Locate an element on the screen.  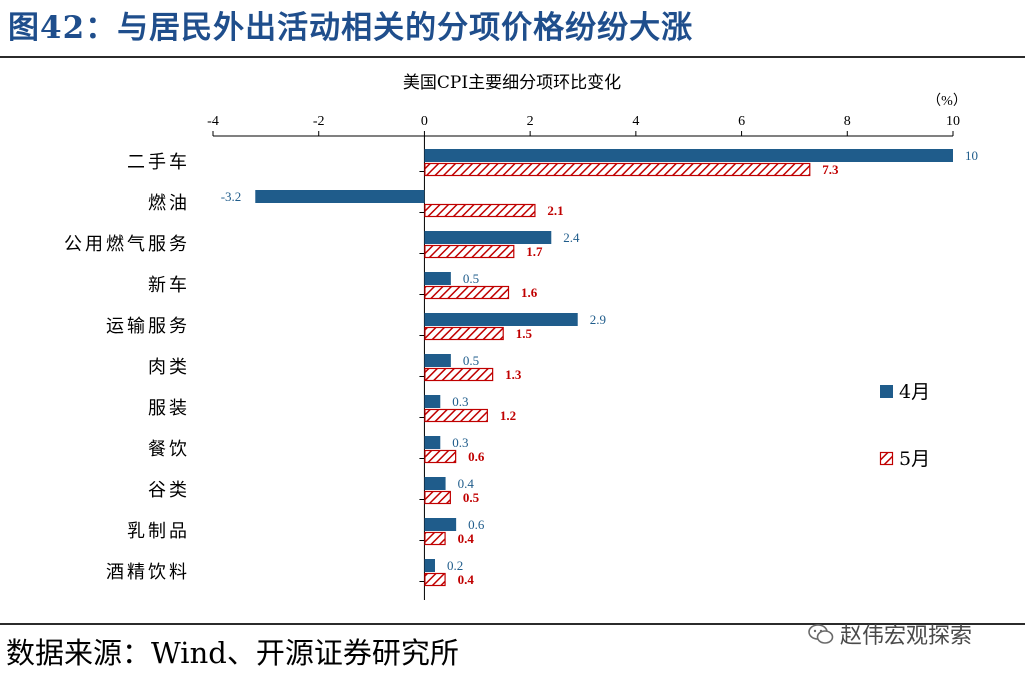
data-label: 2.1 is located at coordinates (555, 210).